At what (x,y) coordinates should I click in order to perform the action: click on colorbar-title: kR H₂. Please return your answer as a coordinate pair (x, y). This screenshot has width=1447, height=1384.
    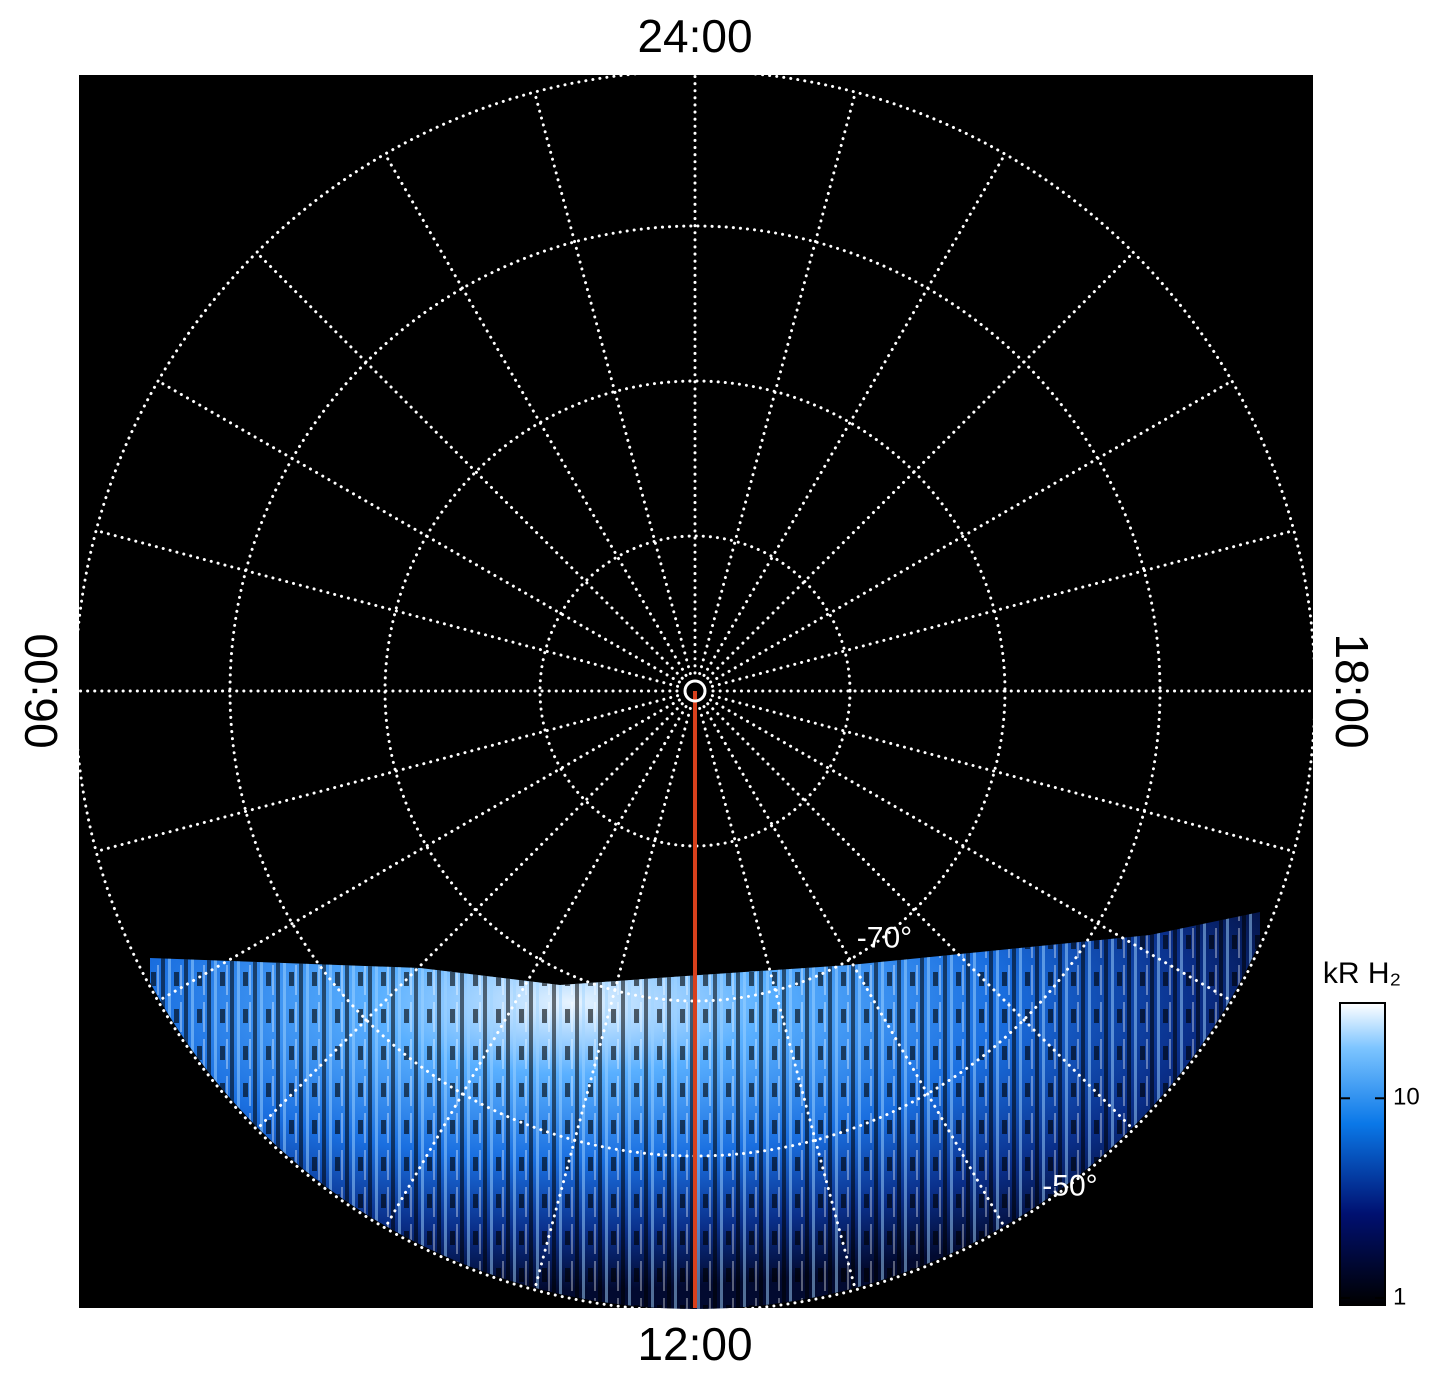
    Looking at the image, I should click on (1362, 973).